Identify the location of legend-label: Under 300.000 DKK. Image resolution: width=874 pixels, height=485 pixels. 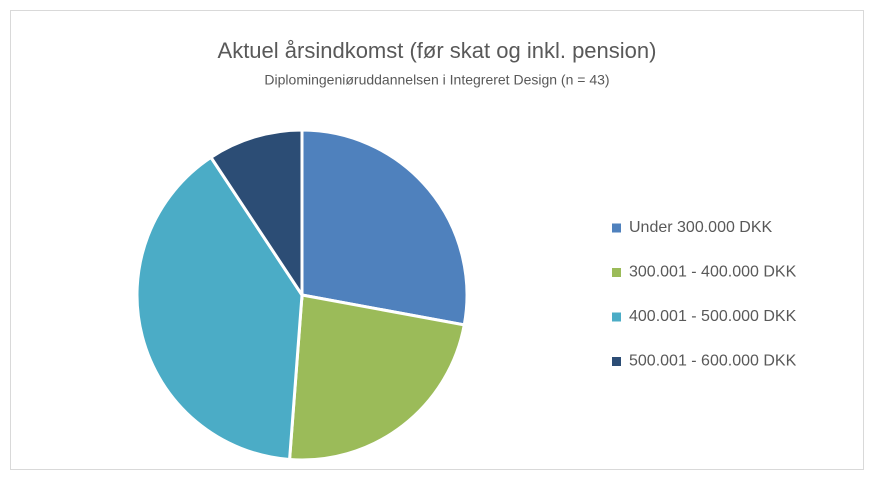
(701, 227).